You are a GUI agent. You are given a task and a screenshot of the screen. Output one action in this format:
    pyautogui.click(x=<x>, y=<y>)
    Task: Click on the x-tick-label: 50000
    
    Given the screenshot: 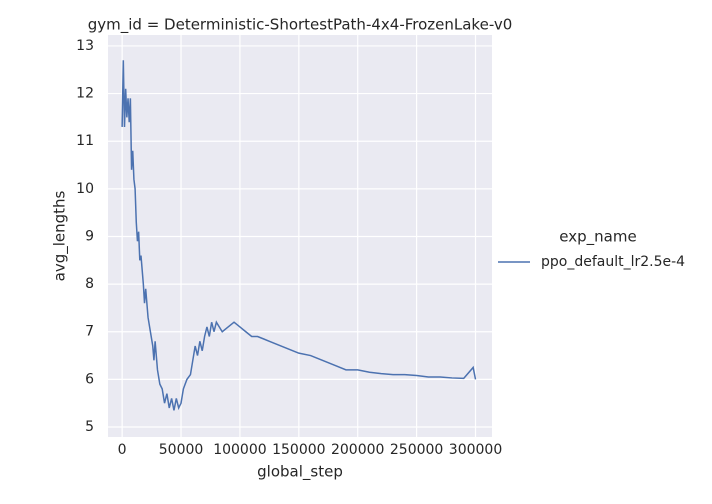 What is the action you would take?
    pyautogui.click(x=181, y=450)
    